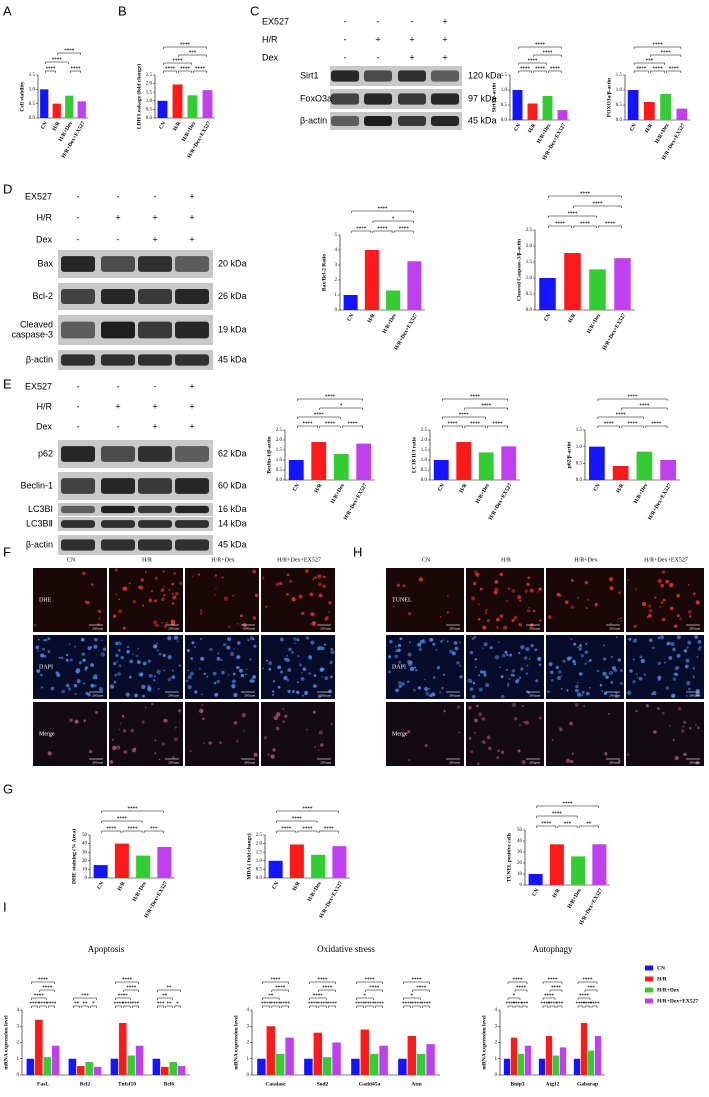 The width and height of the screenshot is (709, 1097). Describe the element at coordinates (649, 979) in the screenshot. I see `legend-swatch` at that location.